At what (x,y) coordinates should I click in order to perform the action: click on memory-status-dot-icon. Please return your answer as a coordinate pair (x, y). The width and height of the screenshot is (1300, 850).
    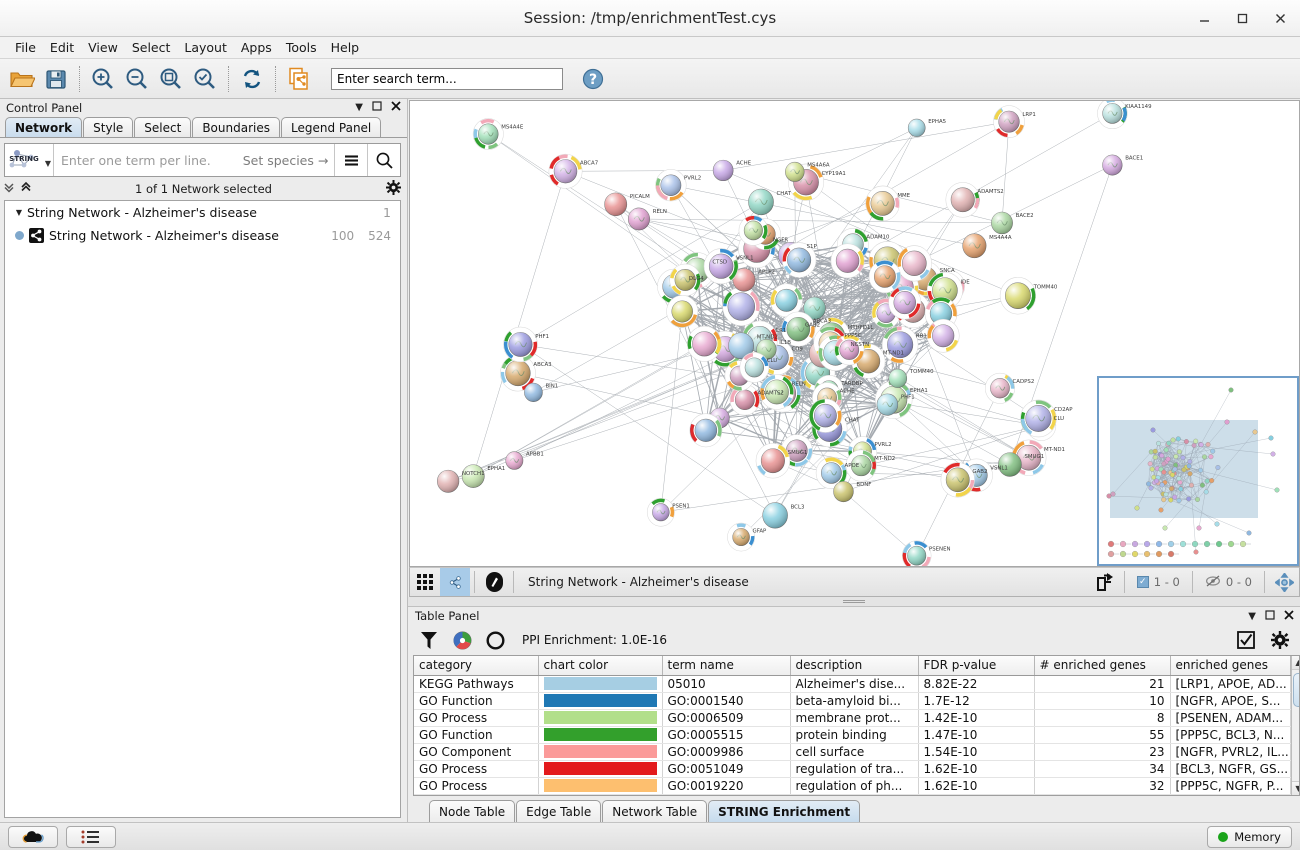
    Looking at the image, I should click on (1223, 836).